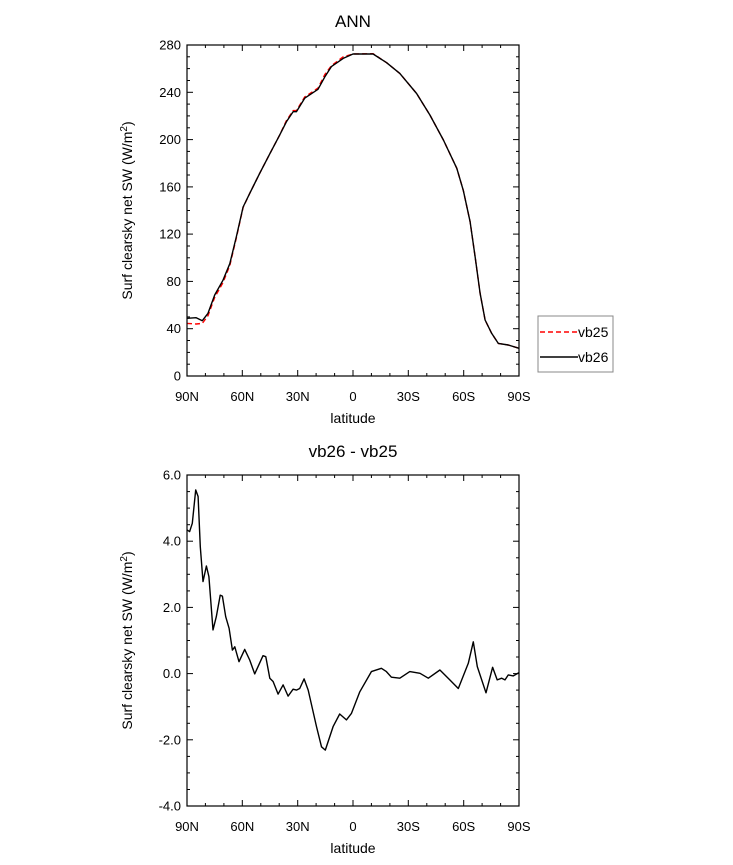 Image resolution: width=733 pixels, height=865 pixels. I want to click on legend: vb25 vb26, so click(575, 344).